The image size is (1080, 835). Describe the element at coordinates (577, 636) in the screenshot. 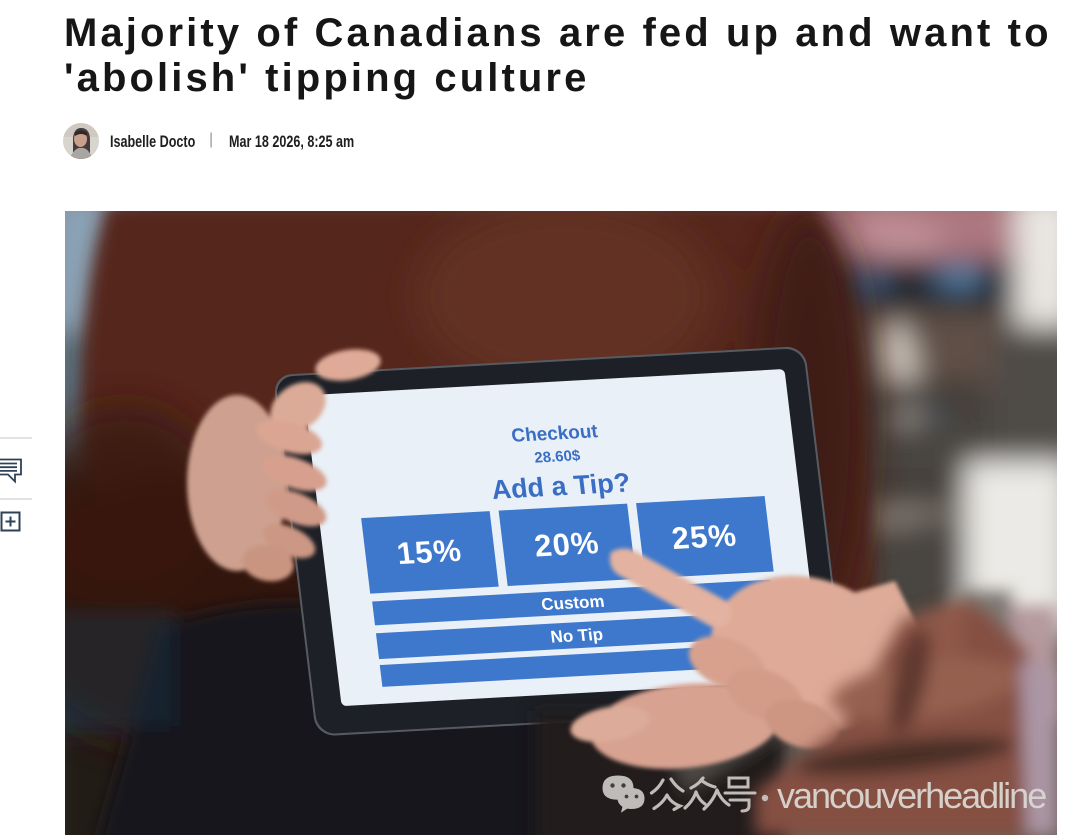

I see `svg-text: No Tip` at that location.